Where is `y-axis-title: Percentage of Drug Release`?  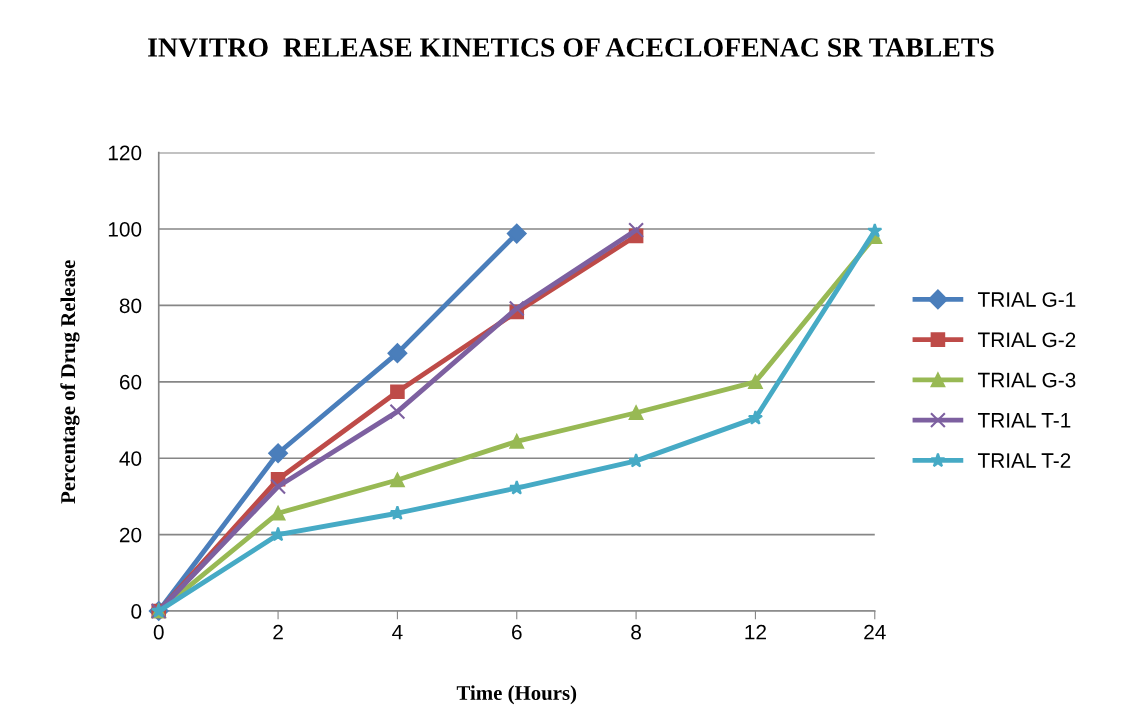 y-axis-title: Percentage of Drug Release is located at coordinates (70, 382).